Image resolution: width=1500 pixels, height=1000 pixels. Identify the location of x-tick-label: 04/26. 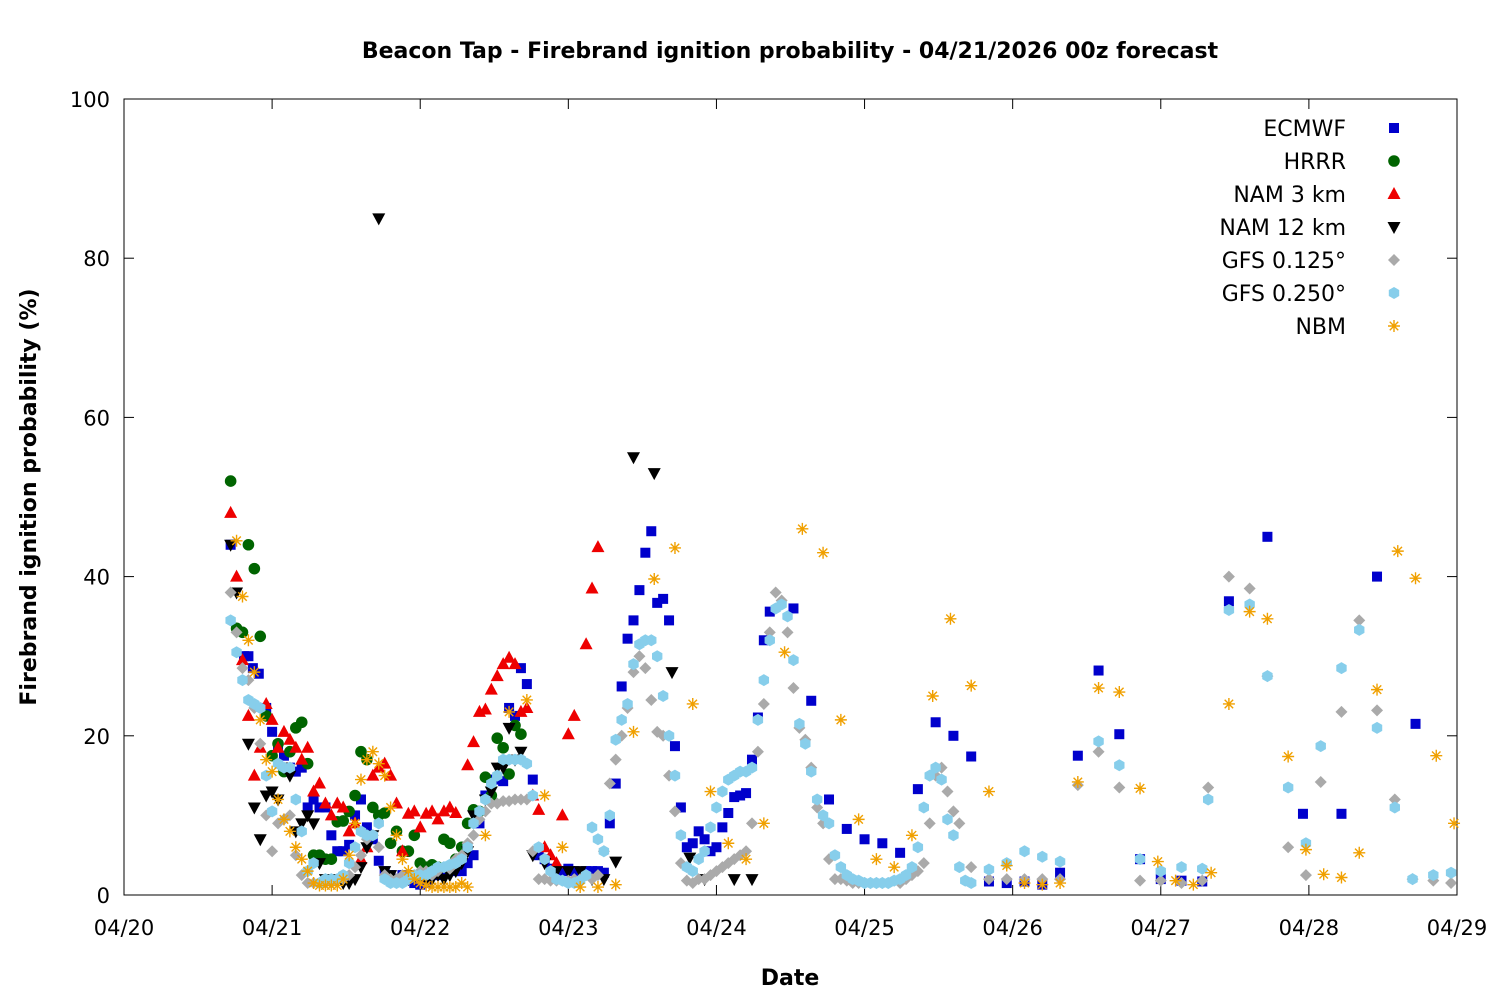
(1012, 928).